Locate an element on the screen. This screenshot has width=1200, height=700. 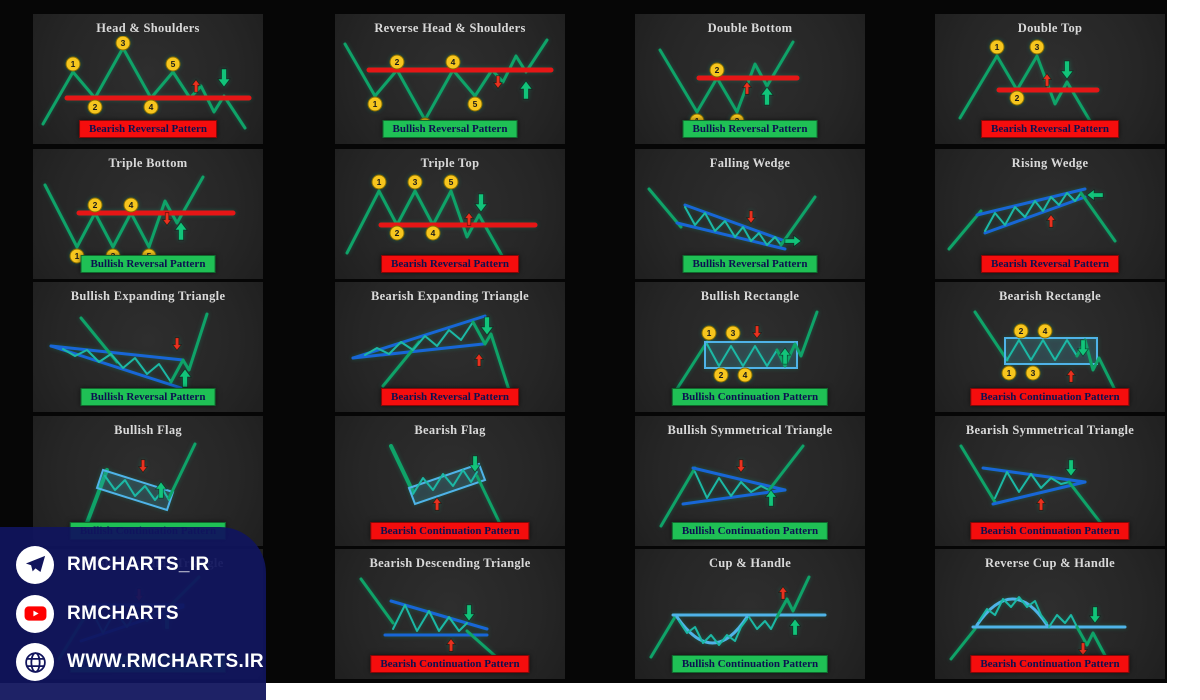
pattern-figure-double-top: 1 2 3 is located at coordinates (1029, 83).